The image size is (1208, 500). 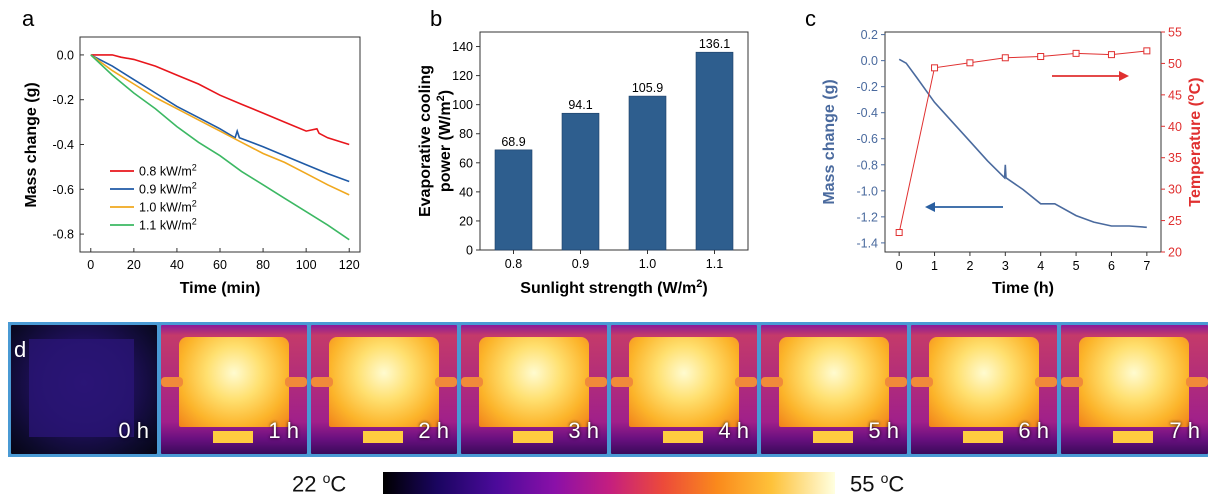 I want to click on chart-c-y-tick-label-left: -0.2, so click(x=867, y=87).